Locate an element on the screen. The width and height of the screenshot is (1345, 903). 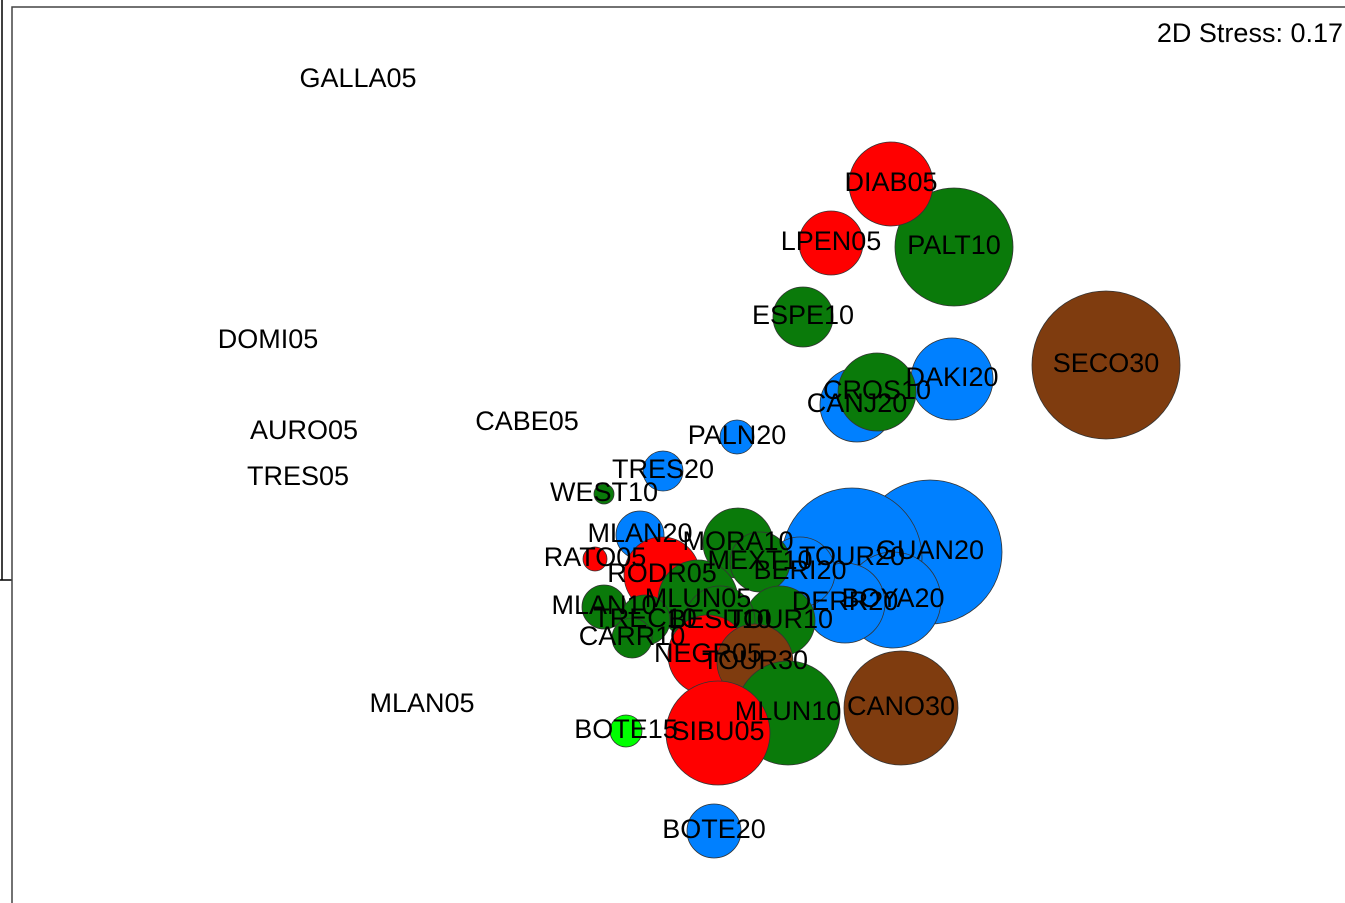
point-label: TOUR20 is located at coordinates (852, 556).